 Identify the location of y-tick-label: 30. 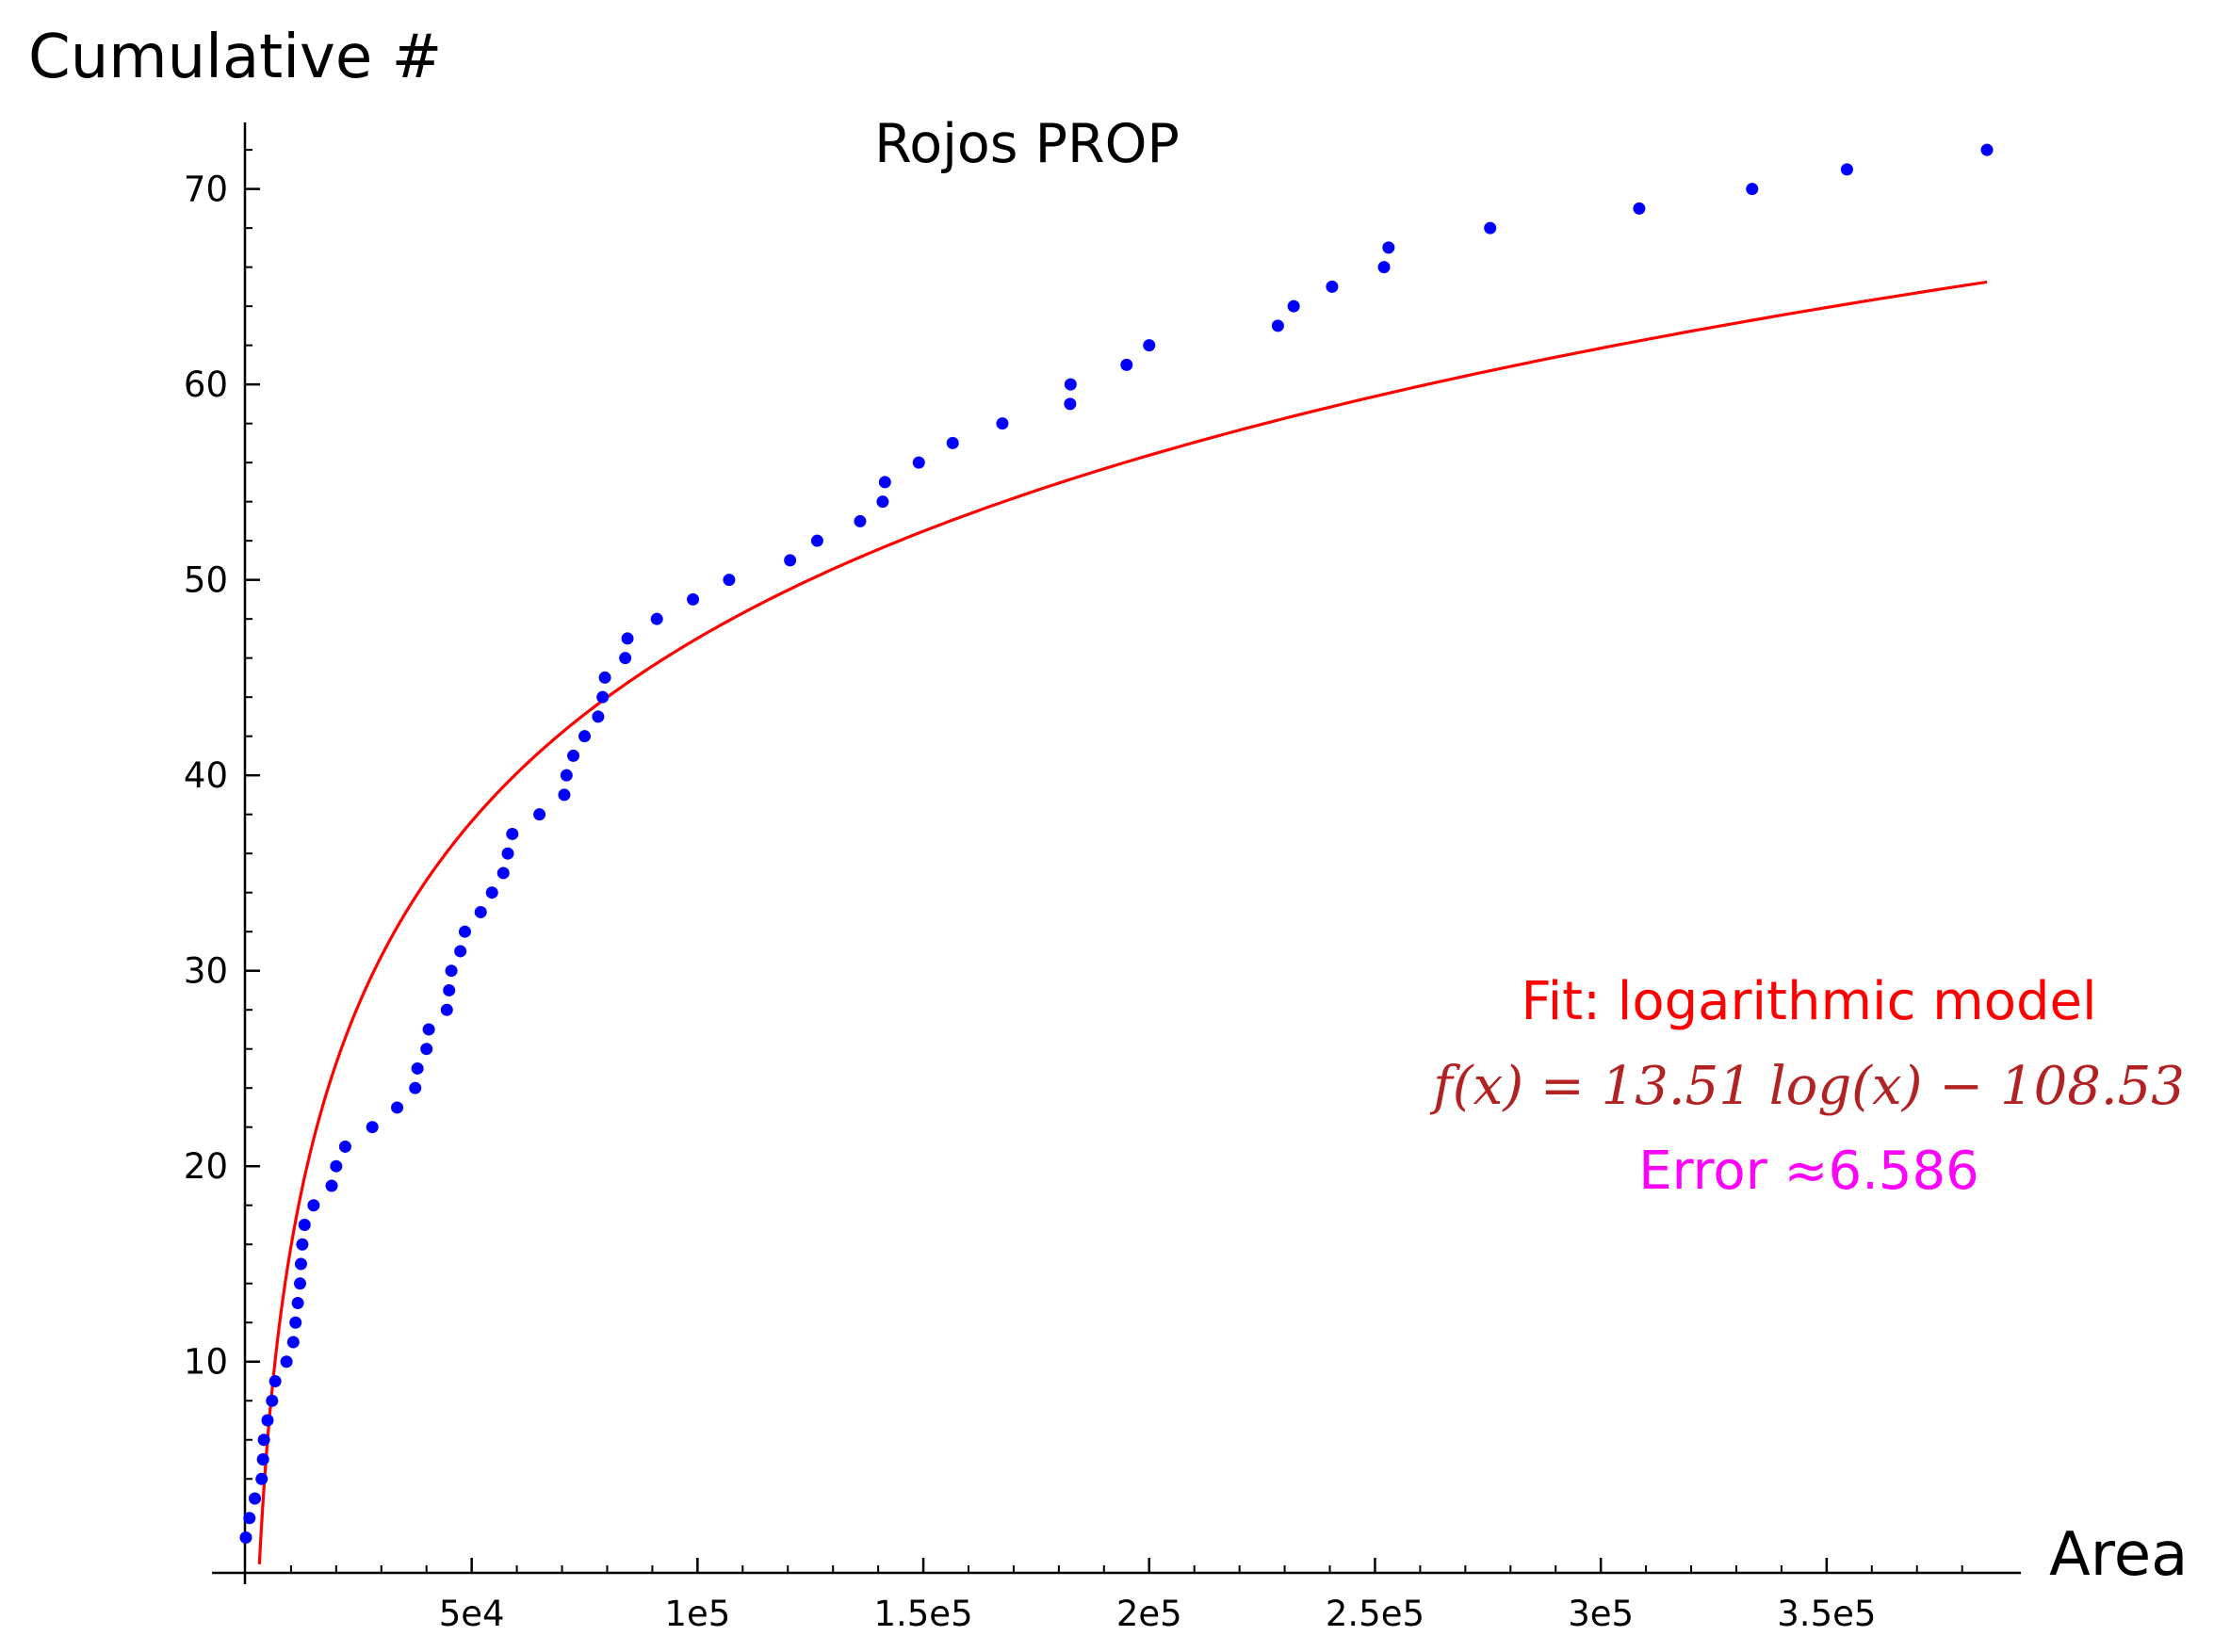
(206, 972).